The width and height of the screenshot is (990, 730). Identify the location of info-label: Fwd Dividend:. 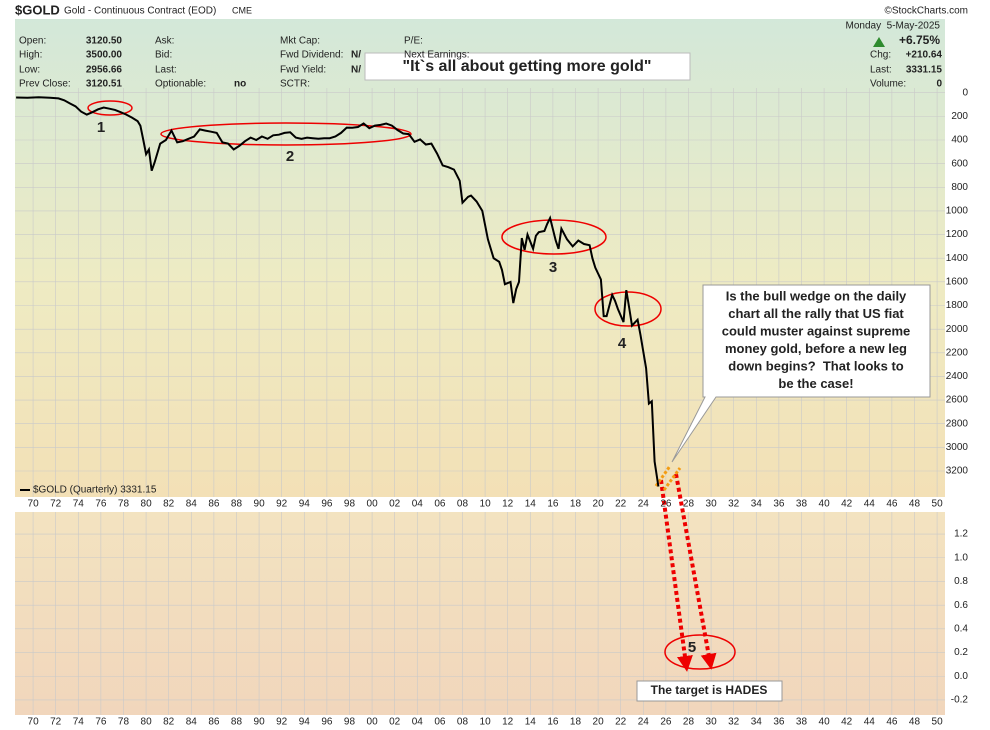
(311, 55).